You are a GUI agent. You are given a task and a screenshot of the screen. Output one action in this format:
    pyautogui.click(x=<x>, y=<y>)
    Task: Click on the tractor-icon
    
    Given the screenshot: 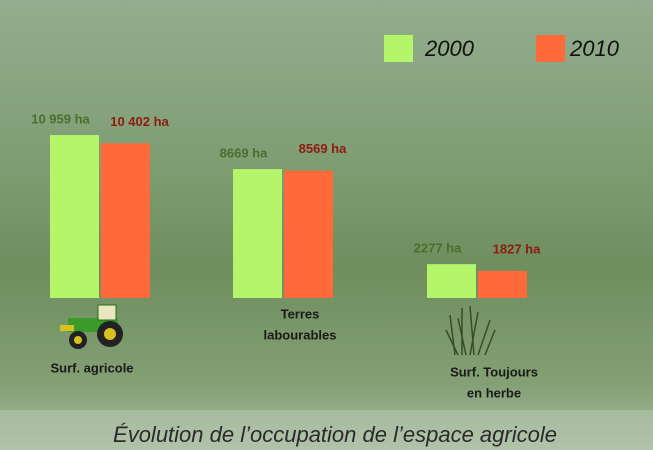 What is the action you would take?
    pyautogui.click(x=91, y=326)
    